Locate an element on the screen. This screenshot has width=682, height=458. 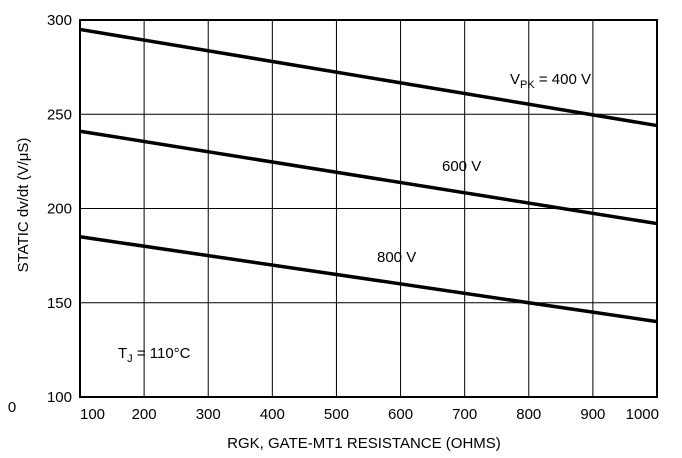
x-tick-label: 900 is located at coordinates (592, 414).